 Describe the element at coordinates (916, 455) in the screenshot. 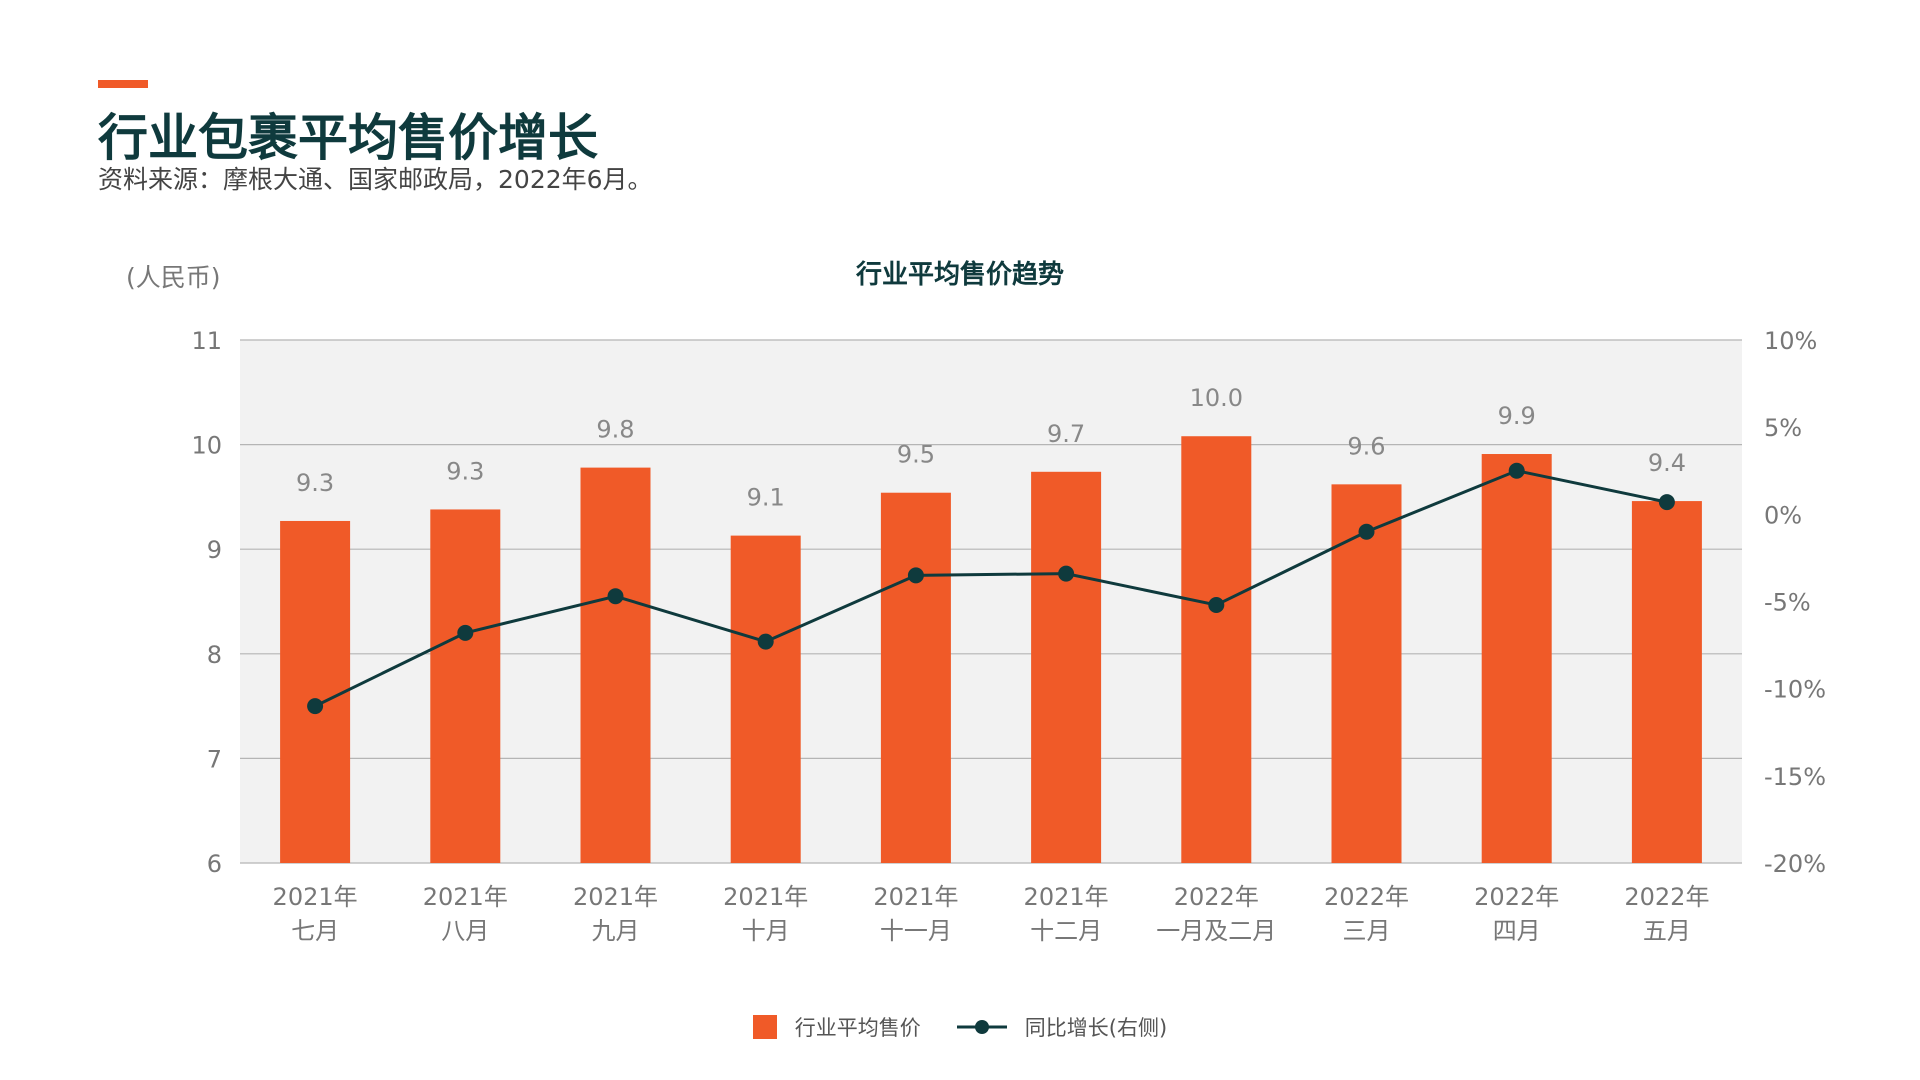

I see `bar-value-label: 9.5` at that location.